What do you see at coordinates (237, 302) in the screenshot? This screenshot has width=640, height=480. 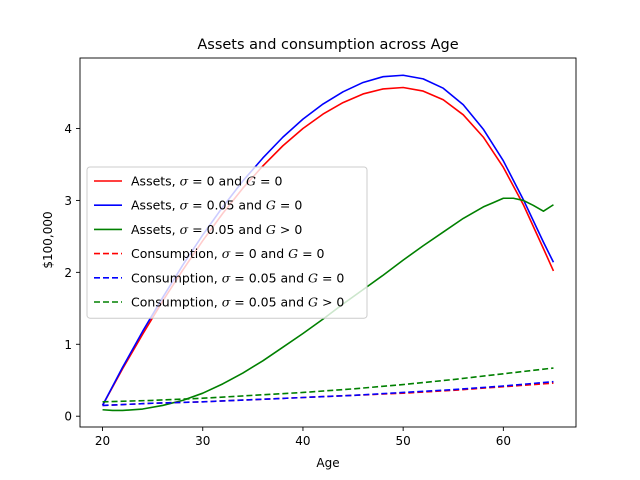 I see `legend-label-6: Consumption, σ = 0.05 and G > 0` at bounding box center [237, 302].